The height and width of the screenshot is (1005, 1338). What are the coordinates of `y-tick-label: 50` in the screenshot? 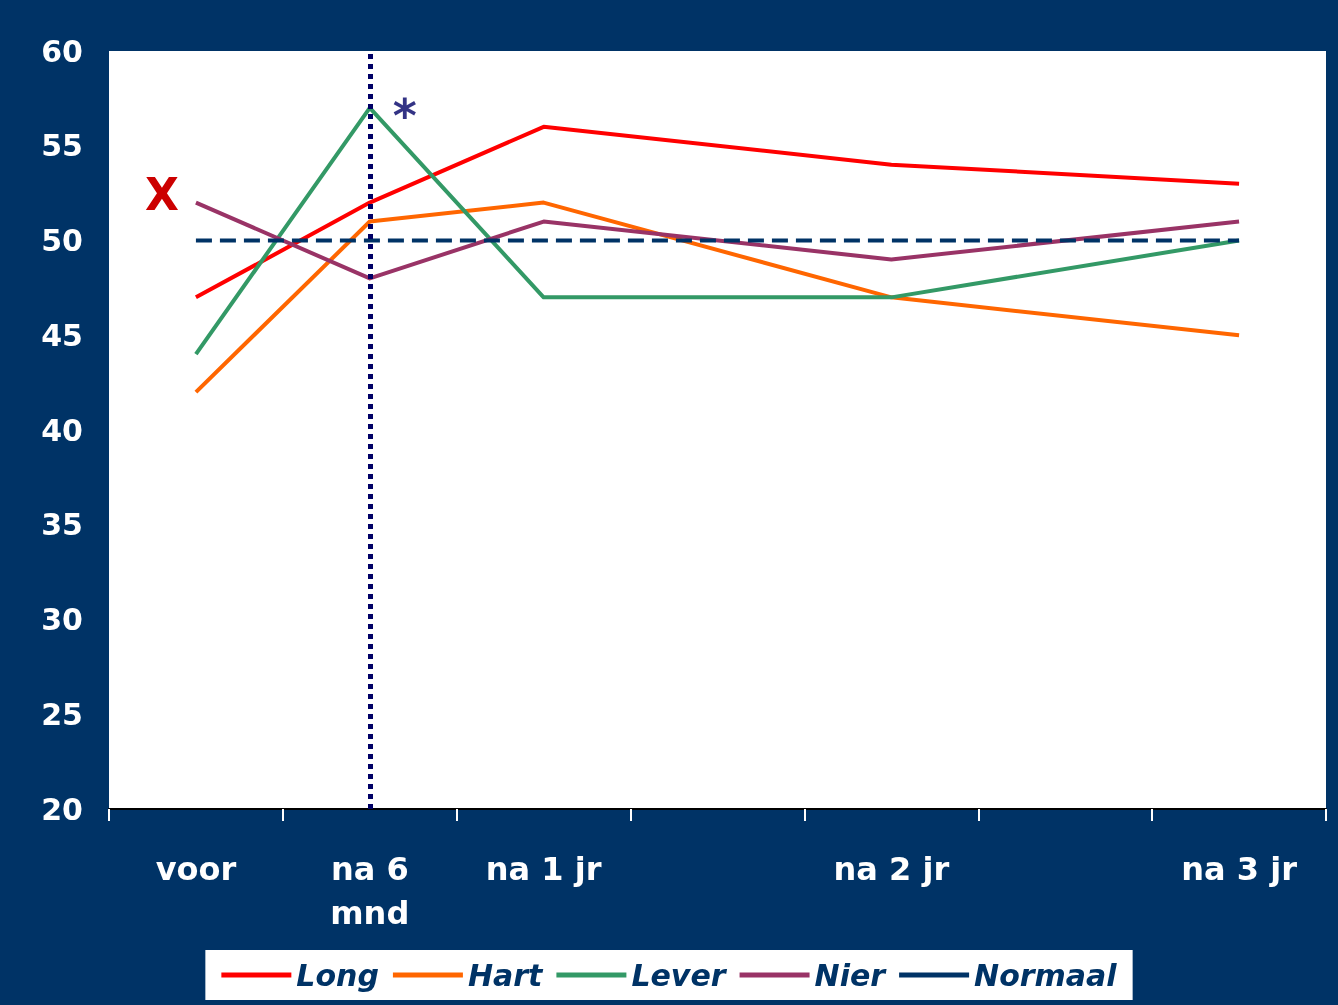 It's located at (62, 240).